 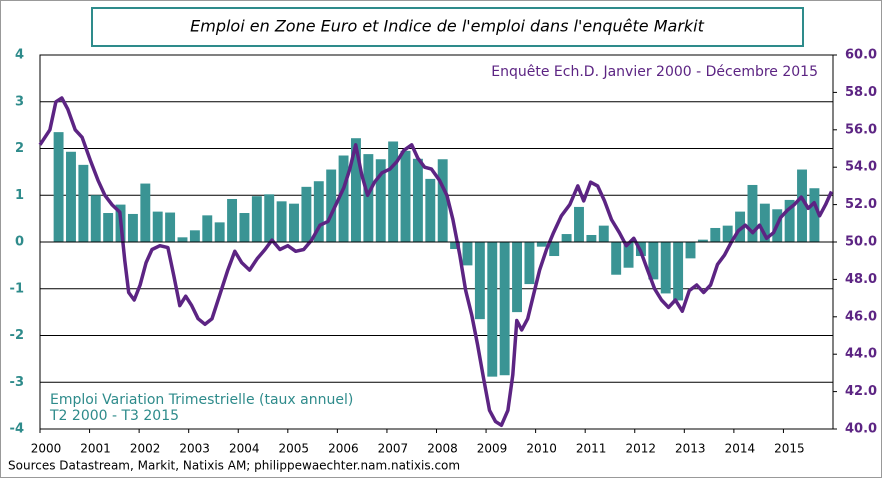 What do you see at coordinates (861, 279) in the screenshot?
I see `y2-tick-label: 48.0` at bounding box center [861, 279].